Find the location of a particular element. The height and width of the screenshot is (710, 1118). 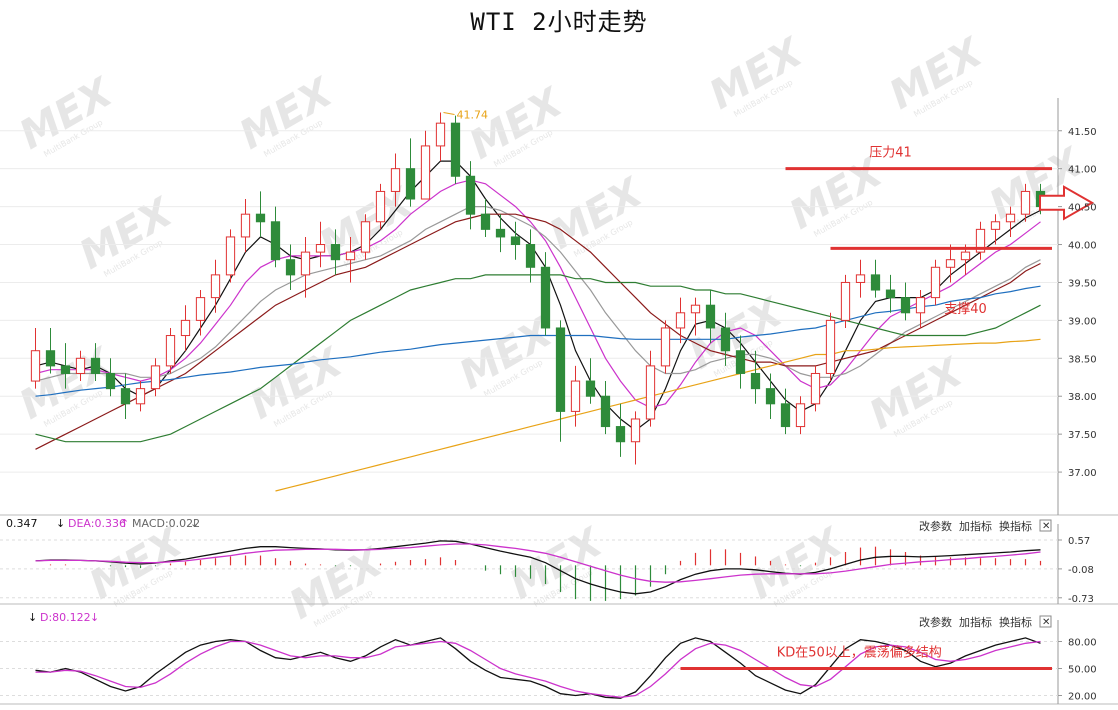

macd-value: MACD:0.022 is located at coordinates (166, 523).